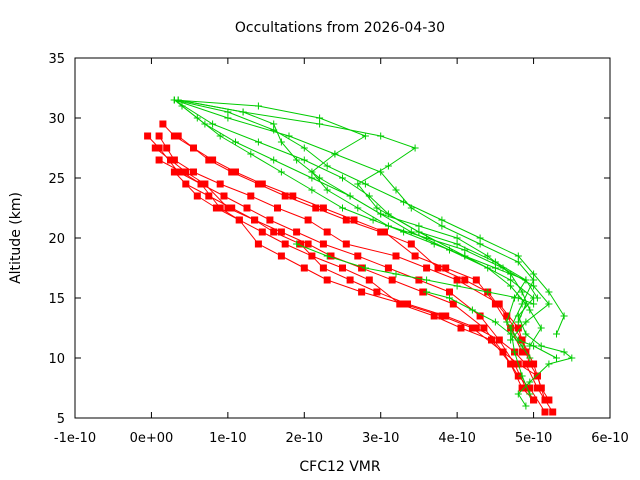 This screenshot has width=640, height=480. I want to click on y-tick-label: 30, so click(56, 119).